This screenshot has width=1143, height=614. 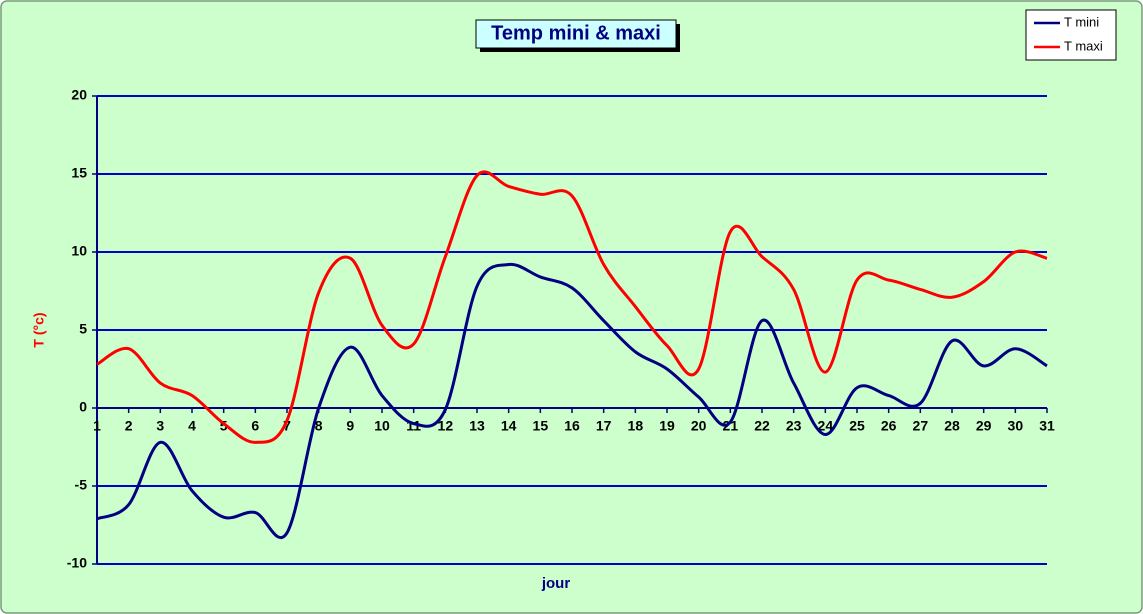 What do you see at coordinates (77, 563) in the screenshot?
I see `y-tick-label: -10` at bounding box center [77, 563].